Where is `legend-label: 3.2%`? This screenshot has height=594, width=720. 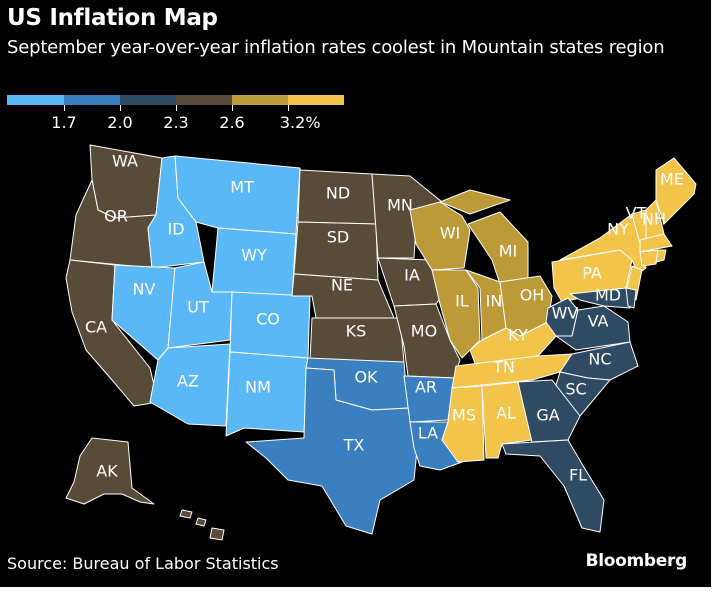 legend-label: 3.2% is located at coordinates (300, 122).